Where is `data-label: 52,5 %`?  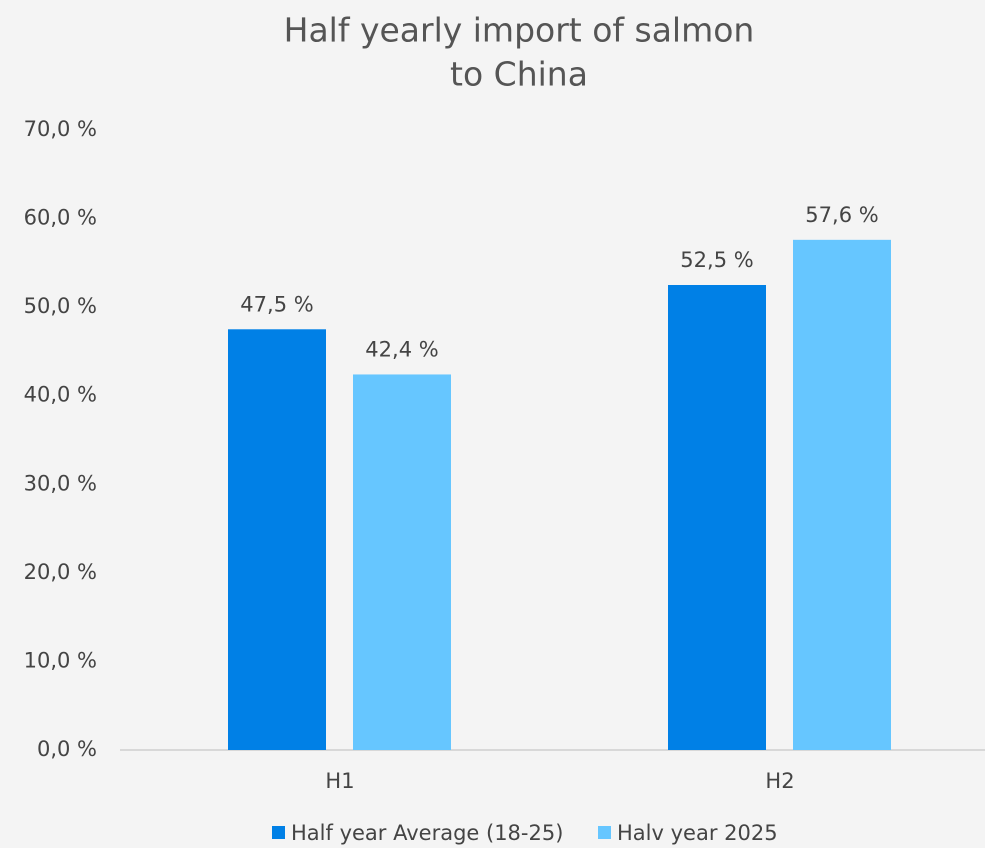 data-label: 52,5 % is located at coordinates (716, 260).